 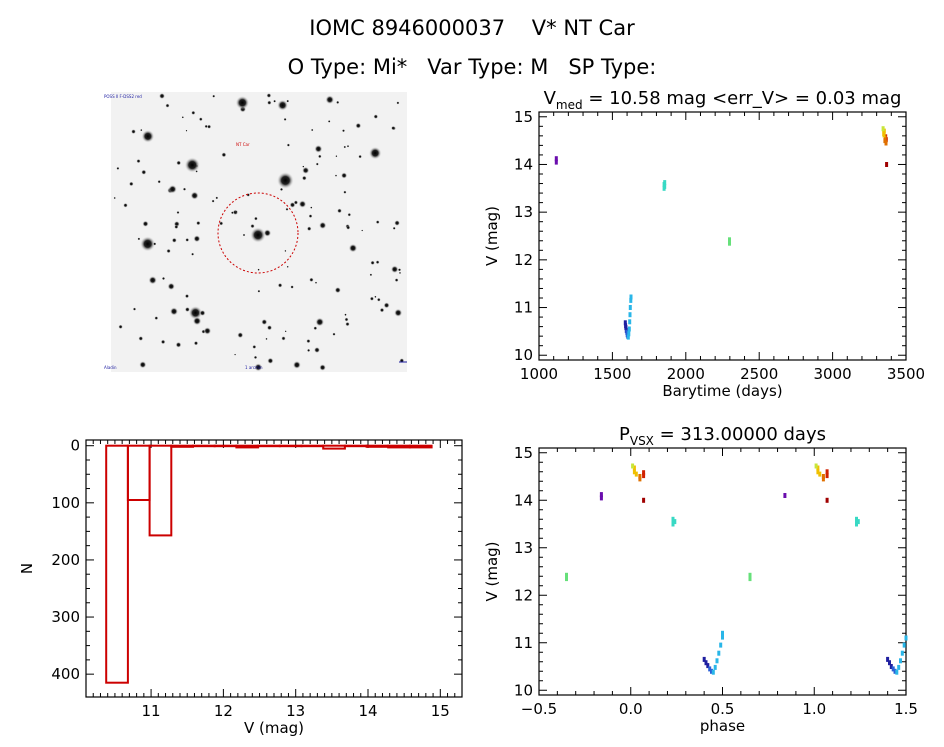 I want to click on chart-title: Vmed = 10.58 mag <err_V> = 0.03 mag, so click(x=723, y=100).